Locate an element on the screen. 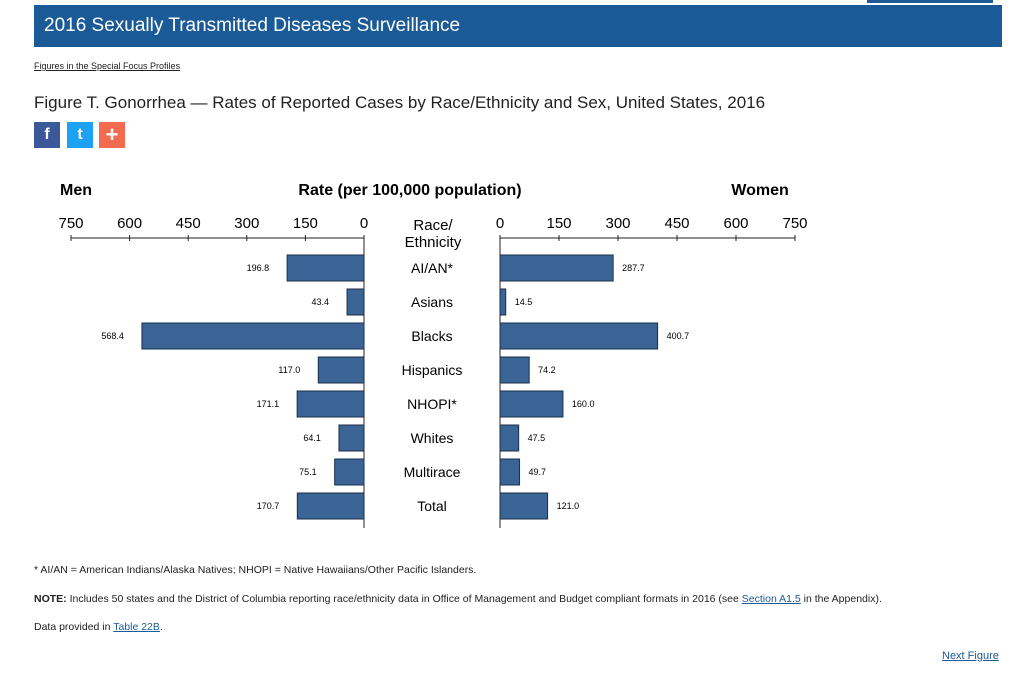 This screenshot has width=1024, height=676. women-value-label: 121.0 is located at coordinates (568, 506).